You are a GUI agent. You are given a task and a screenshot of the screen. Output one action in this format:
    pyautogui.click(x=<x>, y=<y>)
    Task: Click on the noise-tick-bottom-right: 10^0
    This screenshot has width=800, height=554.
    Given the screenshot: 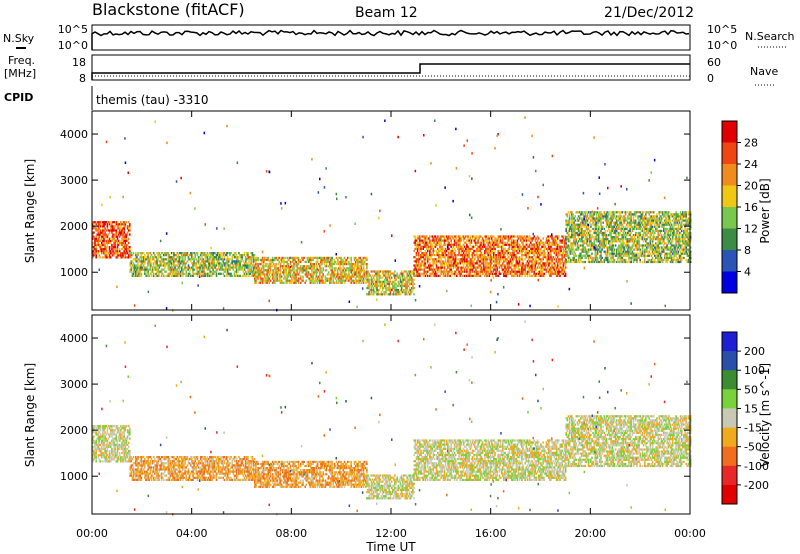 What is the action you would take?
    pyautogui.click(x=722, y=45)
    